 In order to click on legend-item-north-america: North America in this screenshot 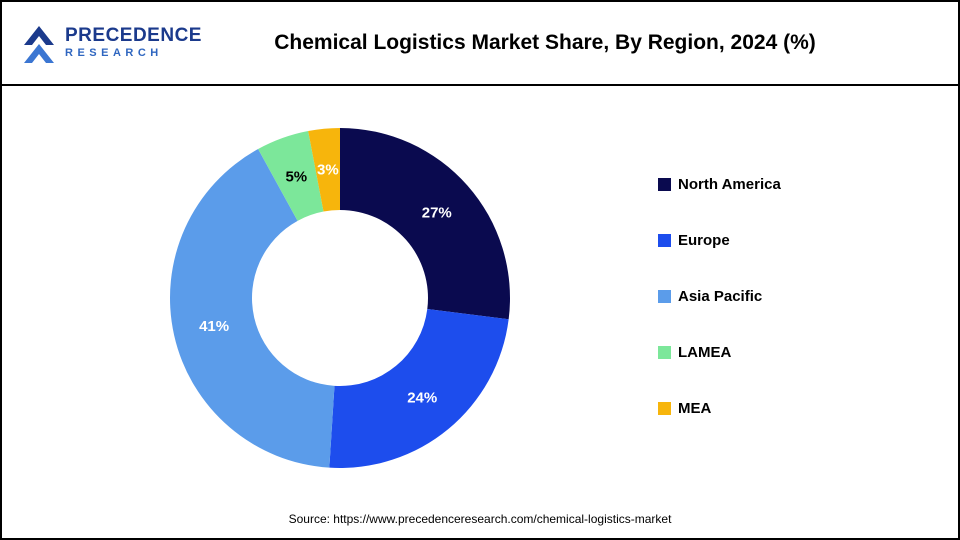, I will do `click(719, 184)`.